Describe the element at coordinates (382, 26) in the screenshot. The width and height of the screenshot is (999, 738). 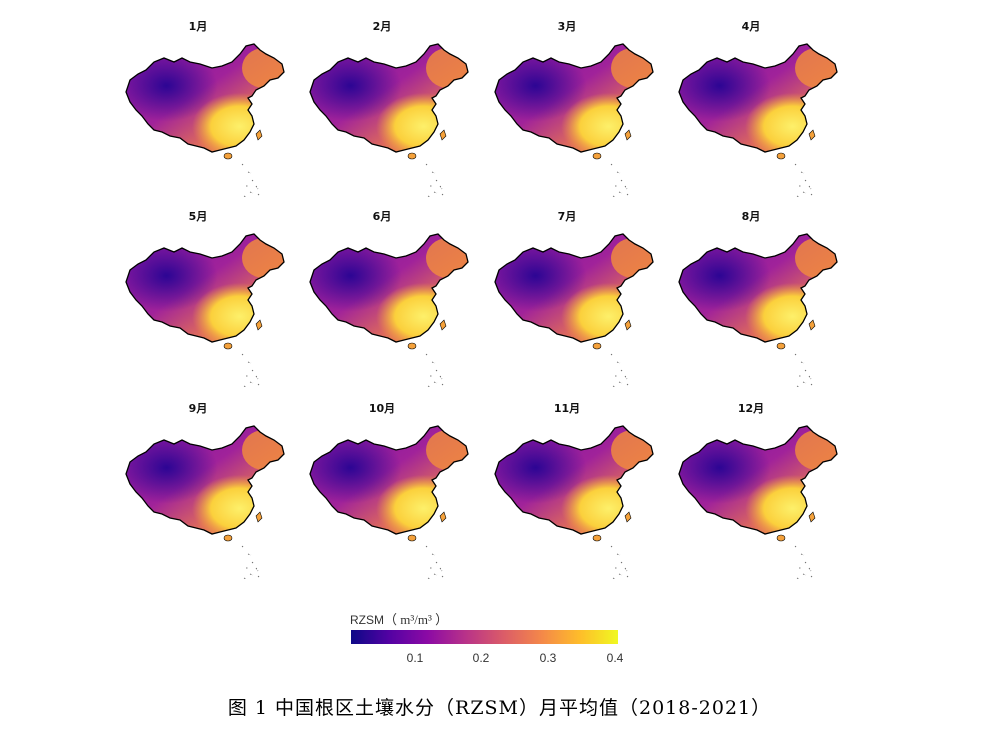
I see `month-label: 2月` at that location.